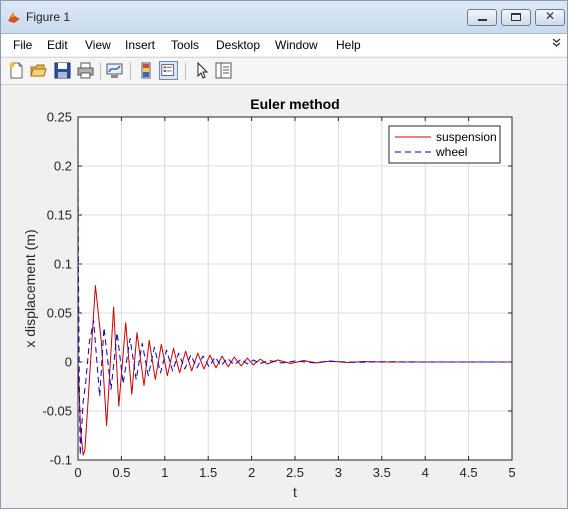  Describe the element at coordinates (23, 45) in the screenshot. I see `menu-file: File` at that location.